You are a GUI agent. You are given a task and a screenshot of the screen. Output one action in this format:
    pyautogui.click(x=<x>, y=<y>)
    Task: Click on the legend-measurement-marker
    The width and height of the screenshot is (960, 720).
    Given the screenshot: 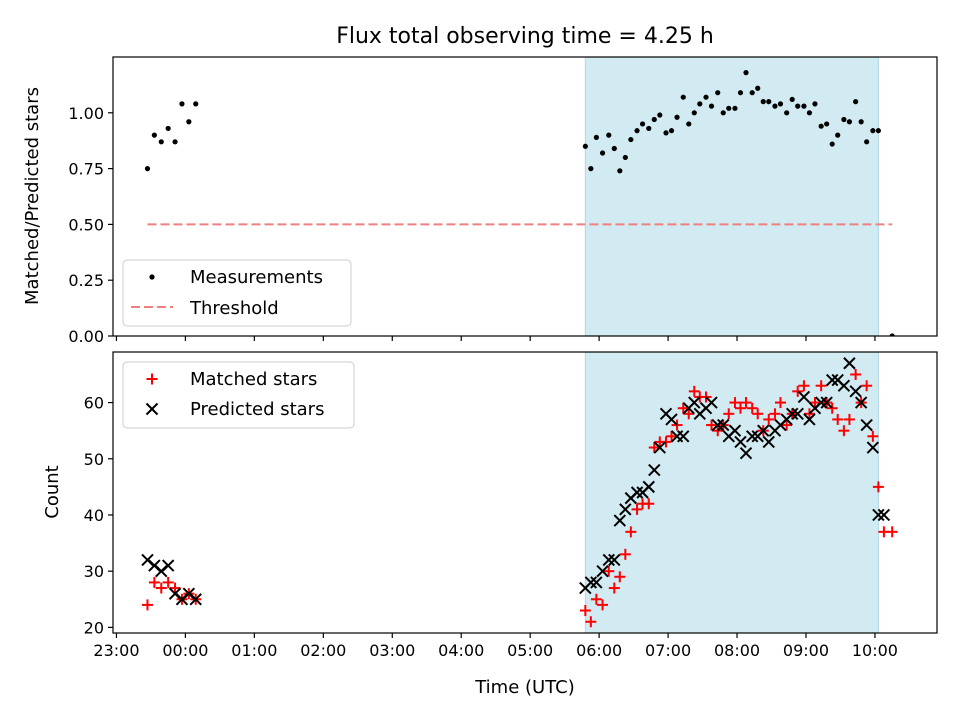 What is the action you would take?
    pyautogui.click(x=152, y=277)
    